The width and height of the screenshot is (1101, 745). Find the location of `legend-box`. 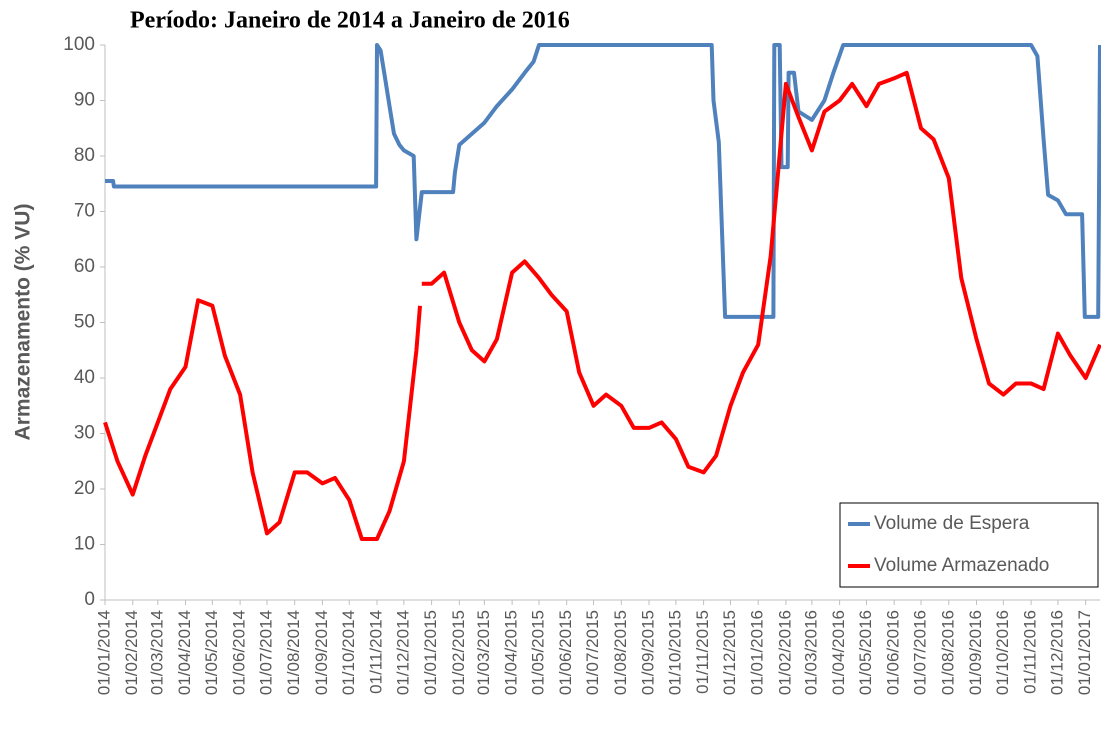

legend-box is located at coordinates (969, 545).